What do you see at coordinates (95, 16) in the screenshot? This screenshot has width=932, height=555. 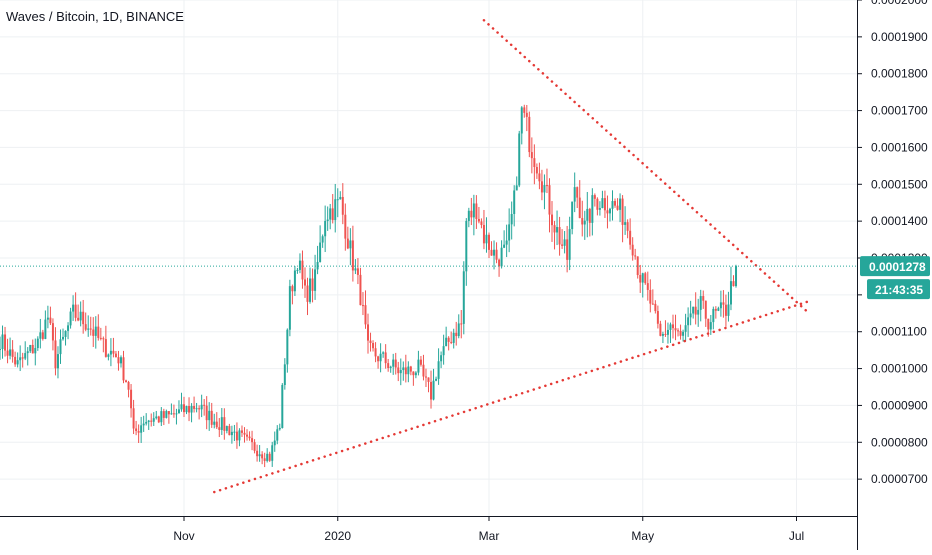 I see `symbol-title: Waves / Bitcoin, 1D, BINANCE` at bounding box center [95, 16].